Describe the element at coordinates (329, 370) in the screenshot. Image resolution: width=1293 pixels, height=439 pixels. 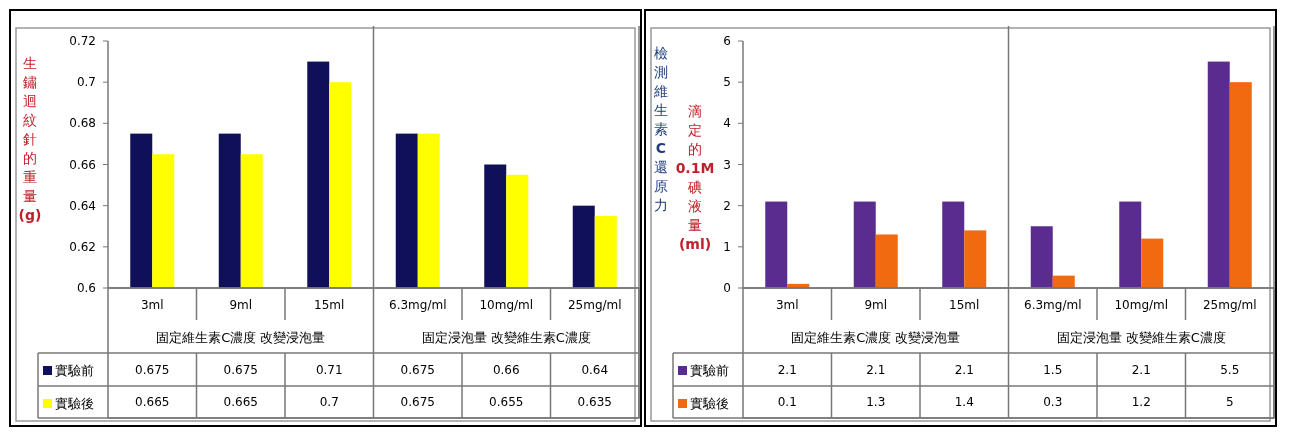
I see `data-label: 0.71` at that location.